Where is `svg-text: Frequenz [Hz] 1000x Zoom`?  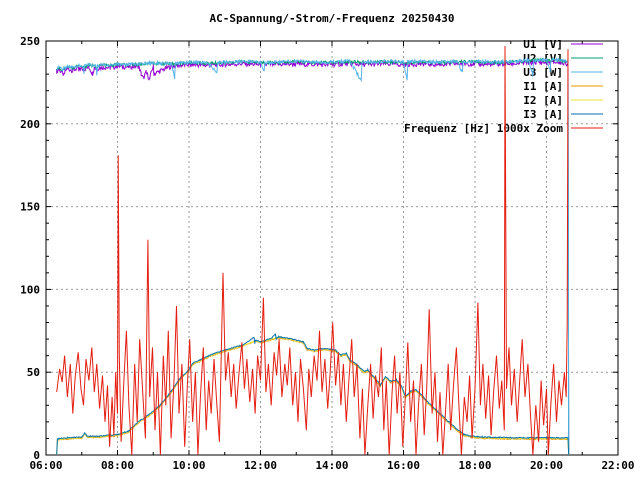 svg-text: Frequenz [Hz] 1000x Zoom is located at coordinates (483, 128).